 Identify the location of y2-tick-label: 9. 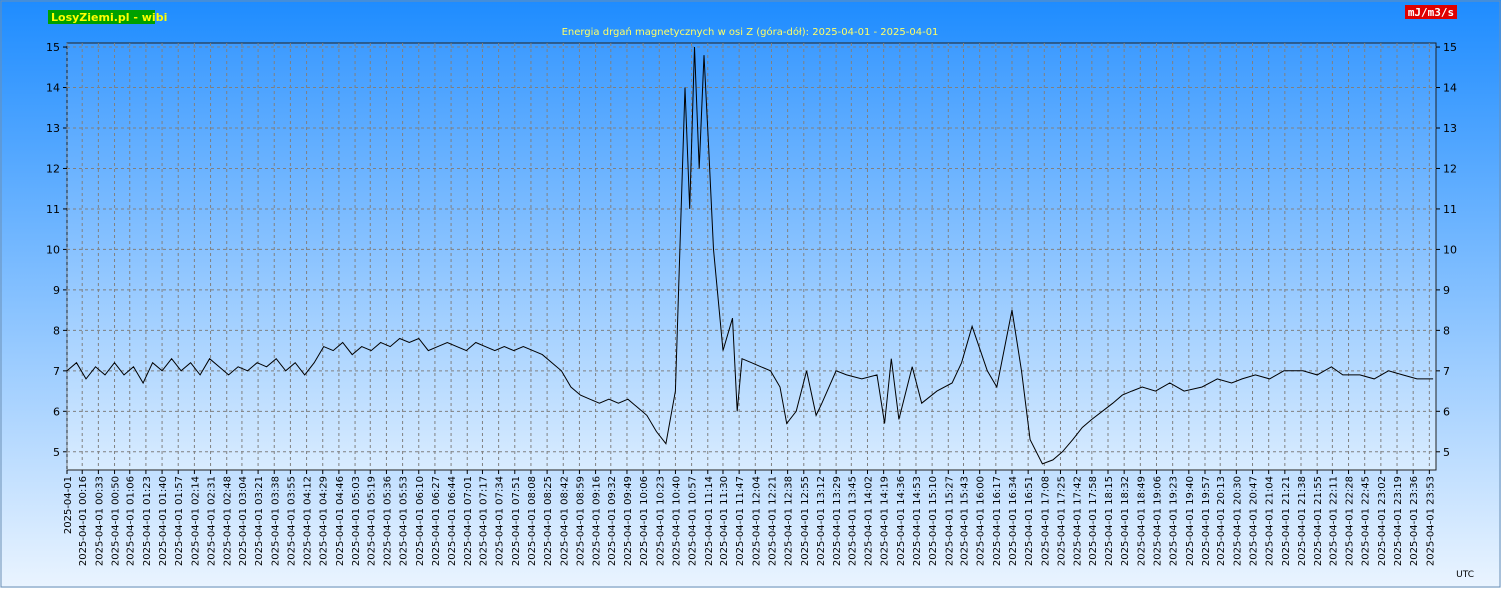
(1446, 290).